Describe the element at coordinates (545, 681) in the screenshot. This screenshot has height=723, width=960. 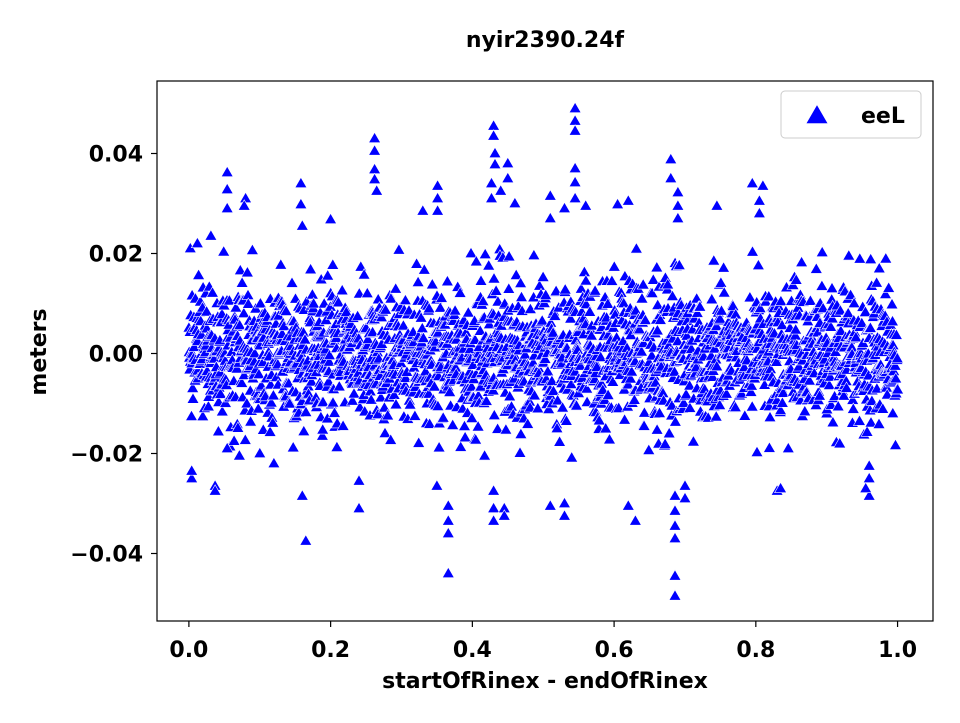
I see `x-axis-title: startOfRinex - endOfRinex` at that location.